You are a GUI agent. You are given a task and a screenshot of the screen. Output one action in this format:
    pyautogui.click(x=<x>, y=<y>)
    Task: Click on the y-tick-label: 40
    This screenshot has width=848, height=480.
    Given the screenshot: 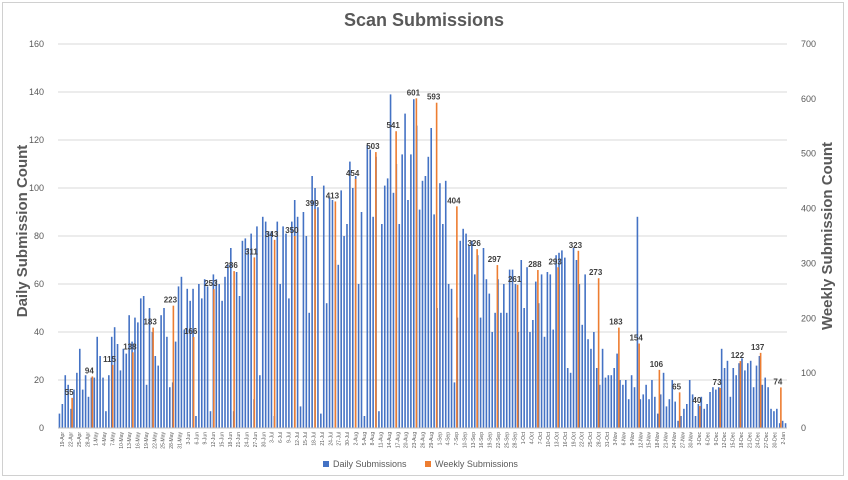 What is the action you would take?
    pyautogui.click(x=39, y=332)
    